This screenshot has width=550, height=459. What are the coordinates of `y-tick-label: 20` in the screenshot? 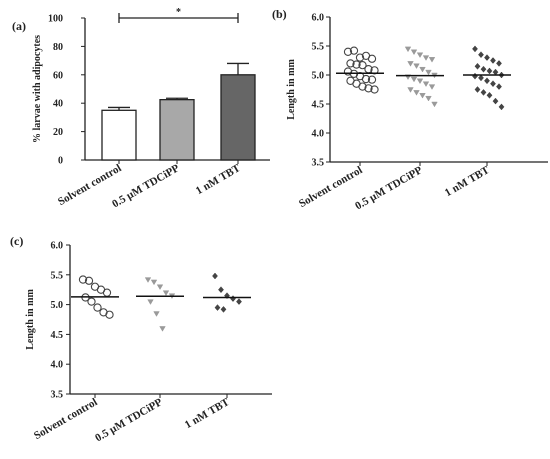 It's located at (58, 132).